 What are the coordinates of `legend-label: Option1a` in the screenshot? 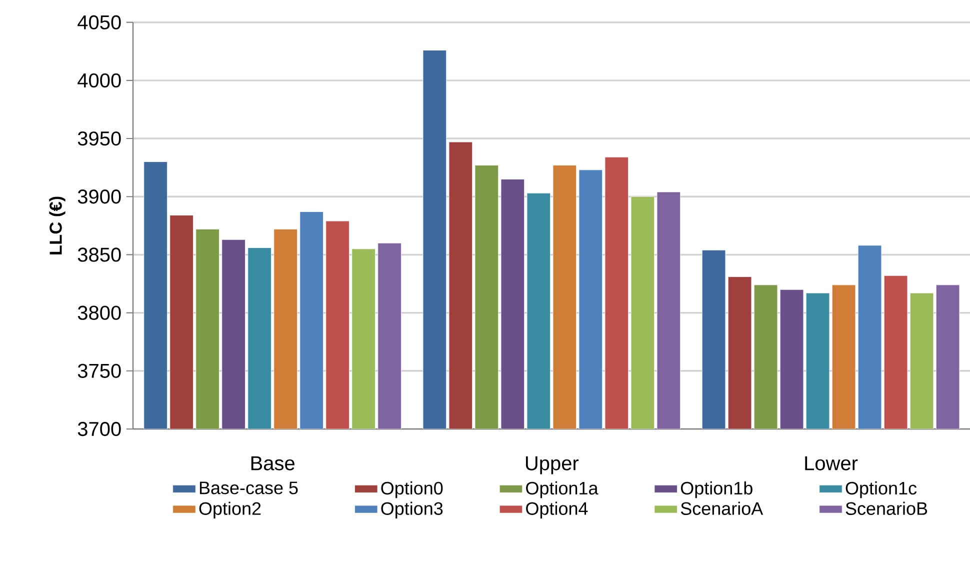 It's located at (562, 489).